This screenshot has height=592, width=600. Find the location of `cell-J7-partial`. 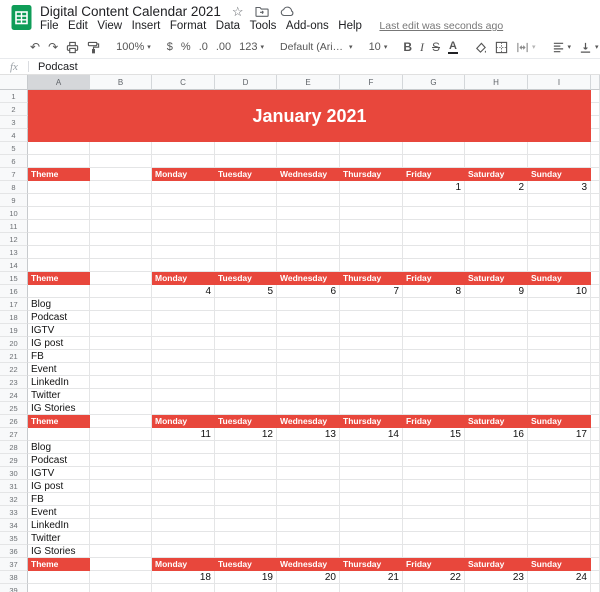

cell-J7-partial is located at coordinates (595, 174).